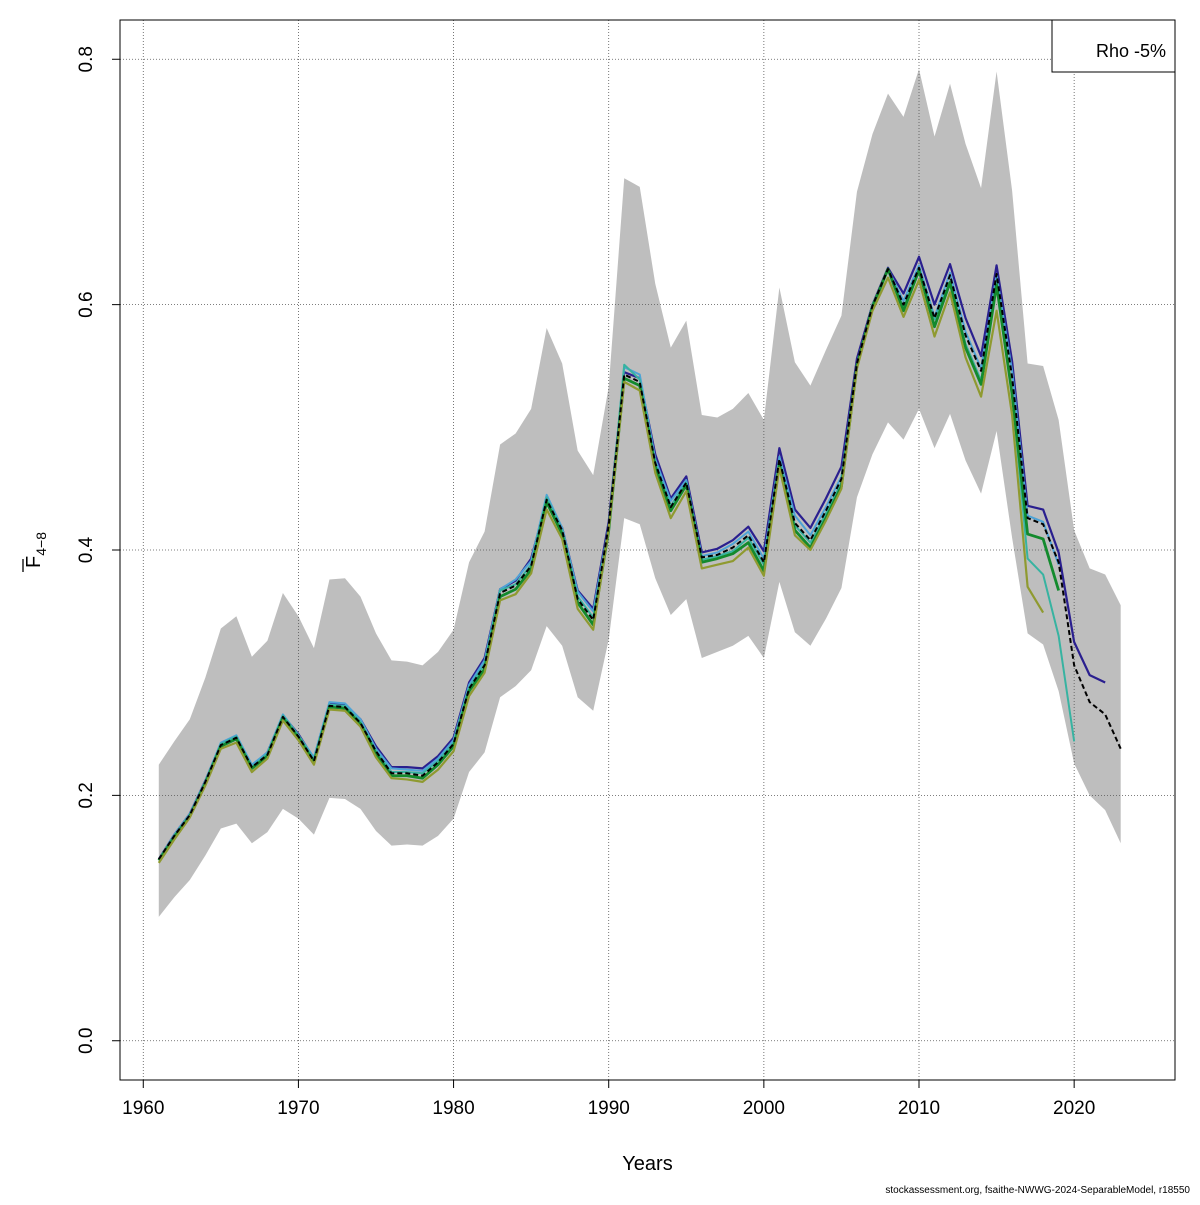 The image size is (1200, 1205). I want to click on y-axis-title-sub: 4−8, so click(41, 544).